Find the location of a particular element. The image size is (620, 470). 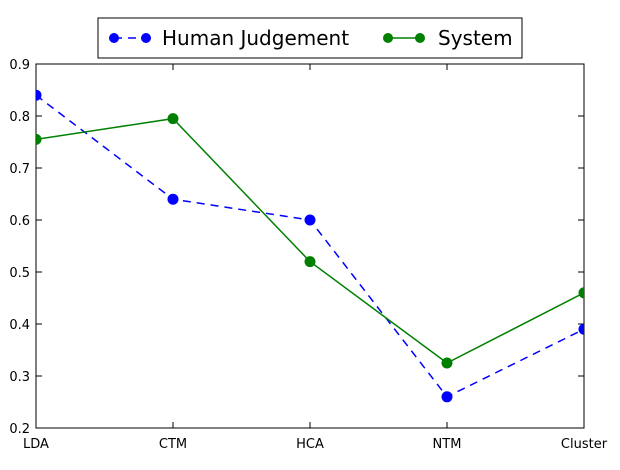

y-tick-label: 0.3 is located at coordinates (19, 377).